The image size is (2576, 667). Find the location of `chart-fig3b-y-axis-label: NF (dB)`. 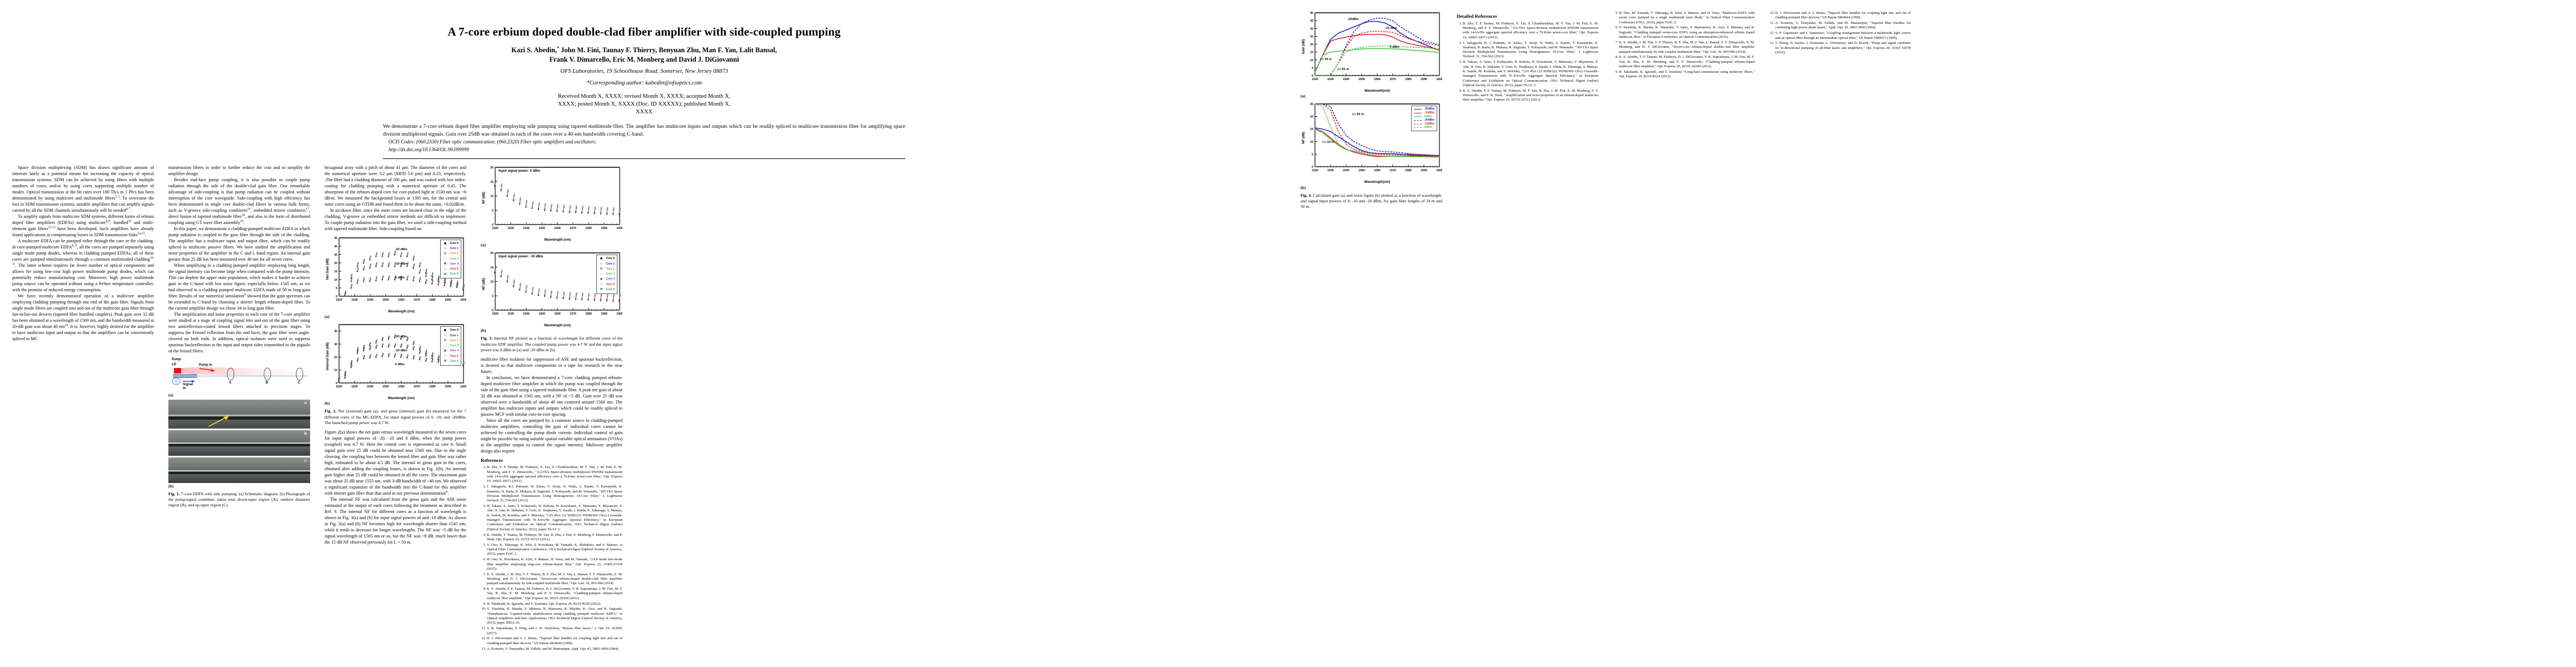

chart-fig3b-y-axis-label: NF (dB) is located at coordinates (484, 283).